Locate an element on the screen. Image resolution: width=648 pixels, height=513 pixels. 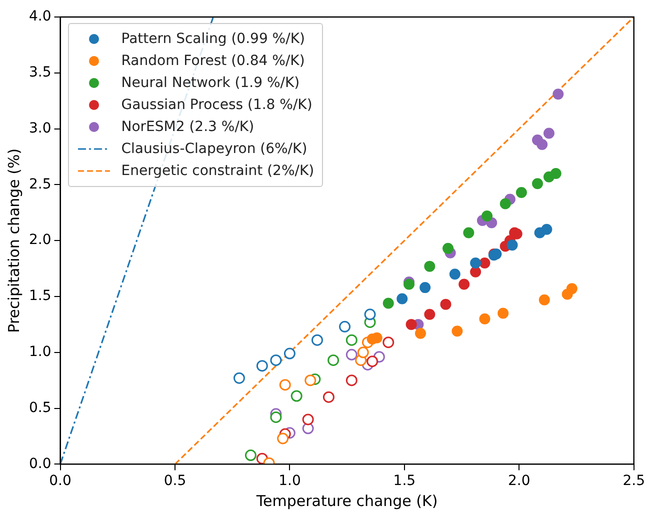
x-tick-label: 1.5 is located at coordinates (404, 481).